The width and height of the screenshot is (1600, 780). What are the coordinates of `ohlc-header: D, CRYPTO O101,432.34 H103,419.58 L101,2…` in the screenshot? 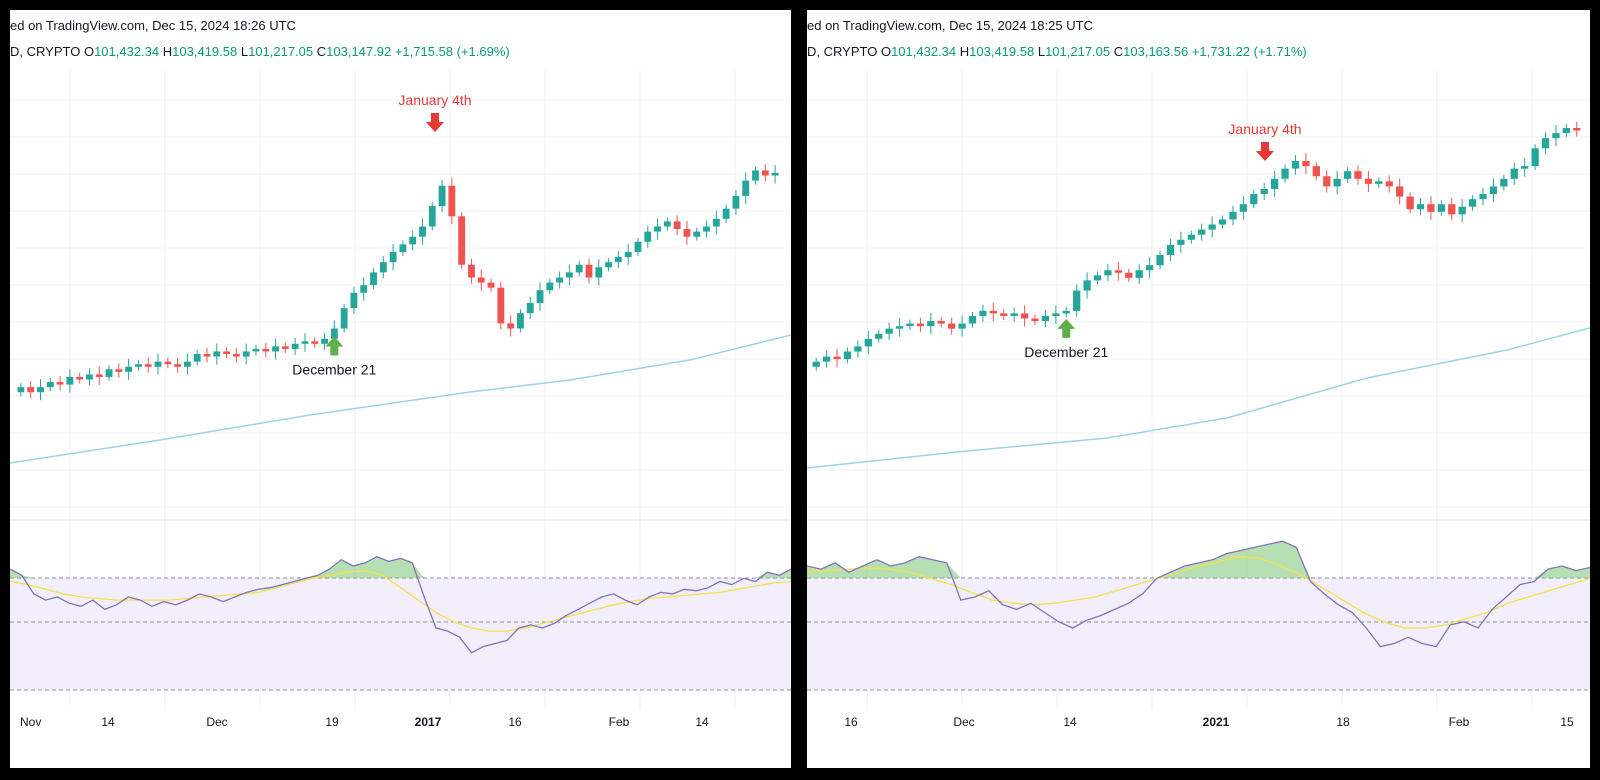 It's located at (260, 51).